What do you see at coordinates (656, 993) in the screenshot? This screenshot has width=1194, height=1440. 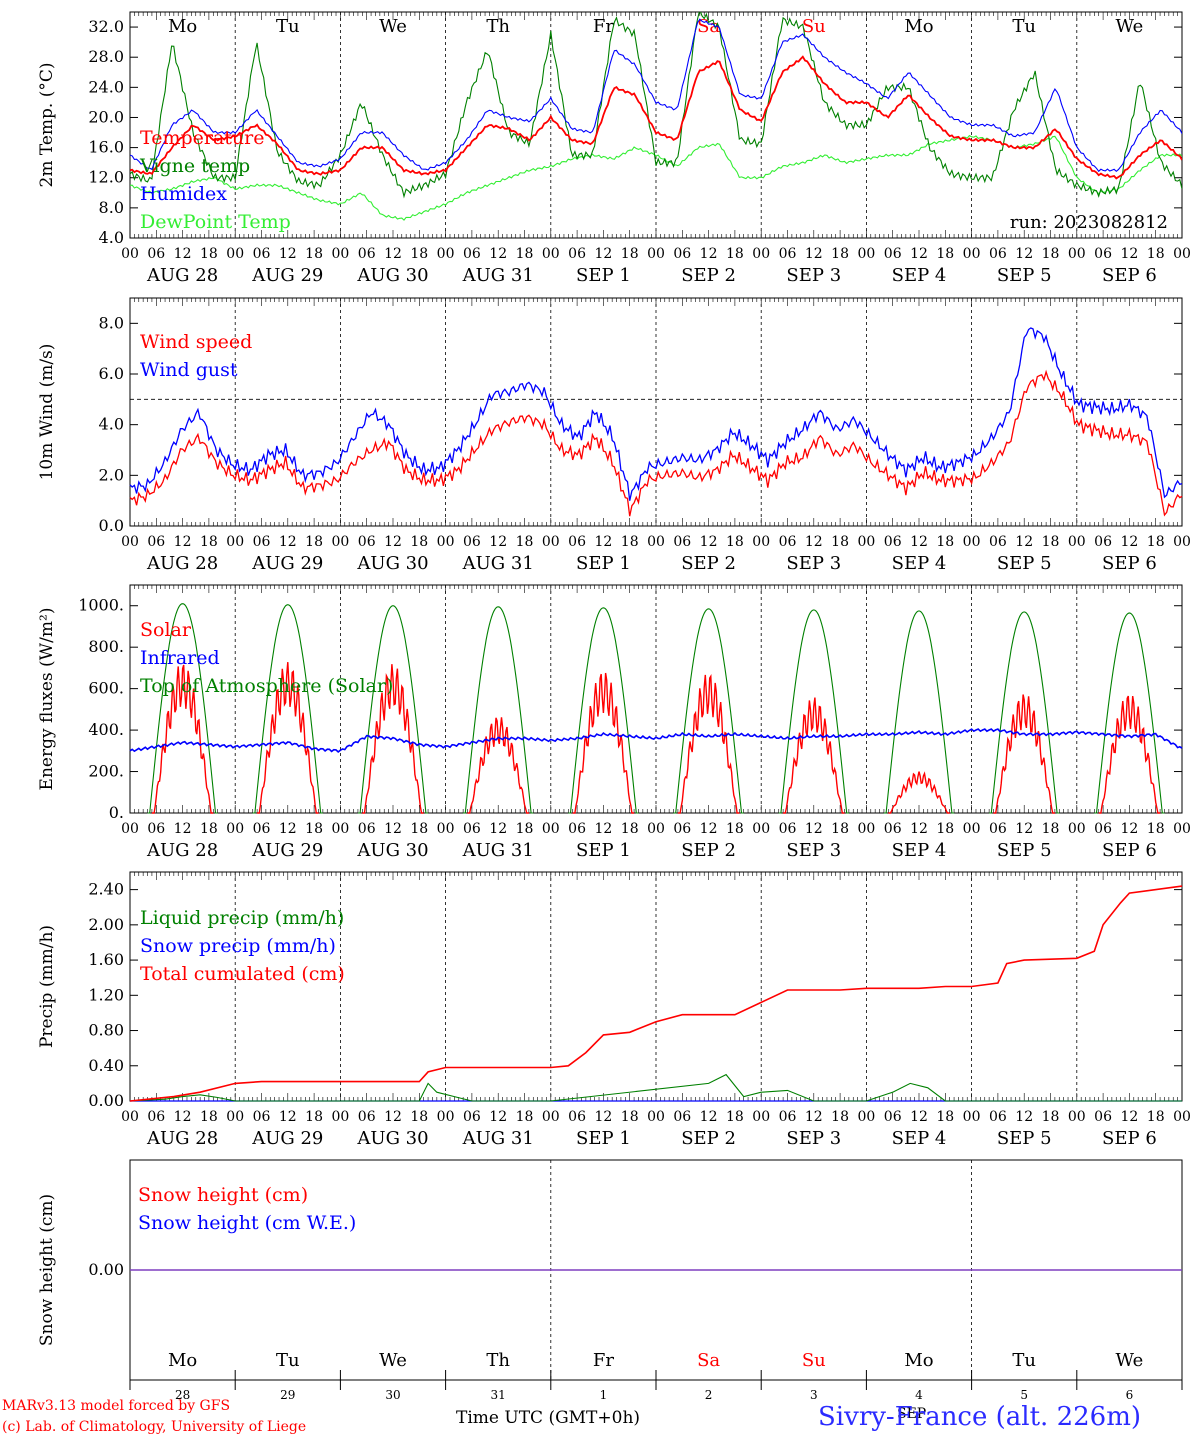 I see `series-total-cumulated` at bounding box center [656, 993].